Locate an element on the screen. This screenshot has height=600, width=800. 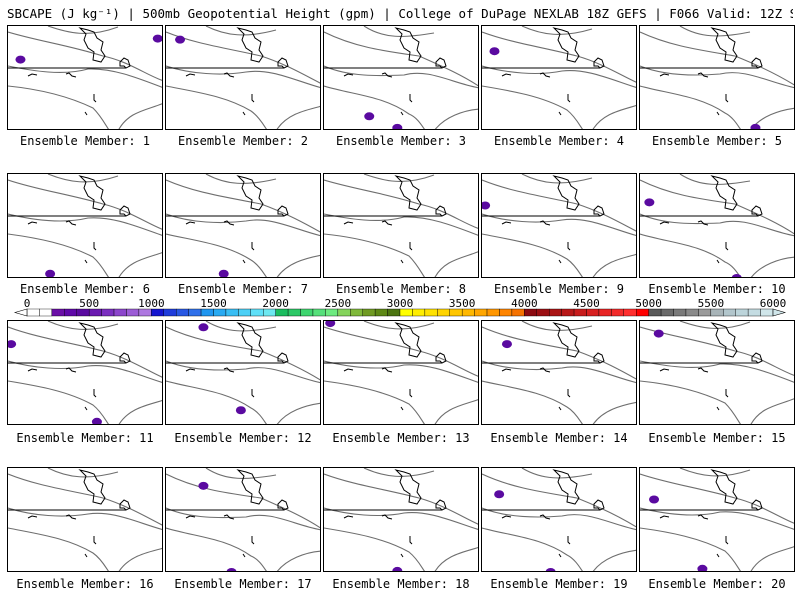
colorbar-tick-label: 3500 is located at coordinates (462, 303).